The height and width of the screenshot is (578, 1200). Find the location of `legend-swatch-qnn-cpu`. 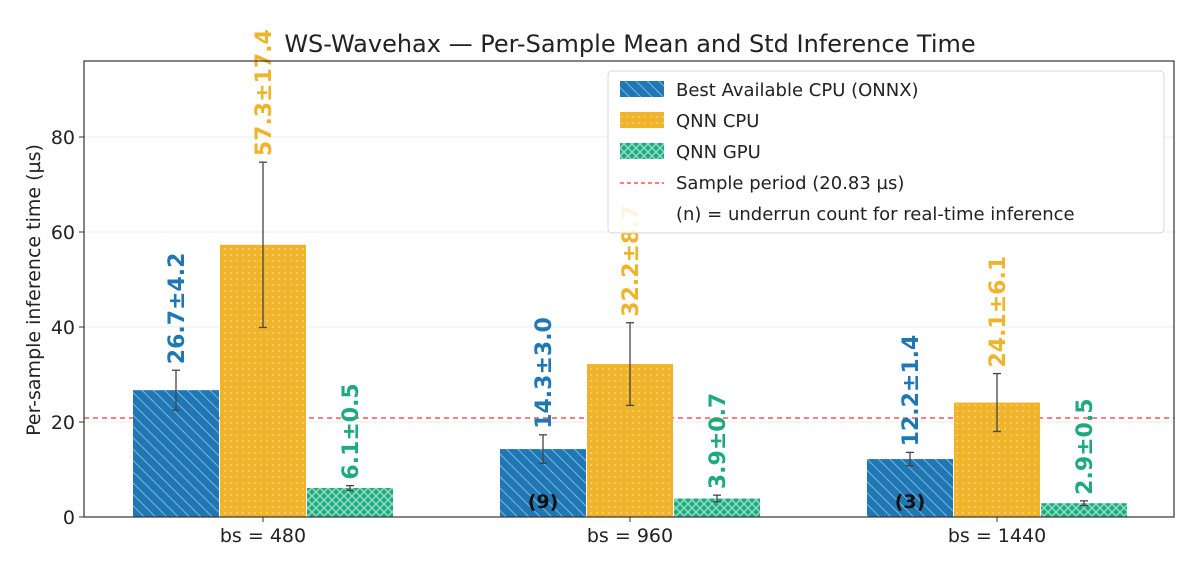

legend-swatch-qnn-cpu is located at coordinates (642, 120).